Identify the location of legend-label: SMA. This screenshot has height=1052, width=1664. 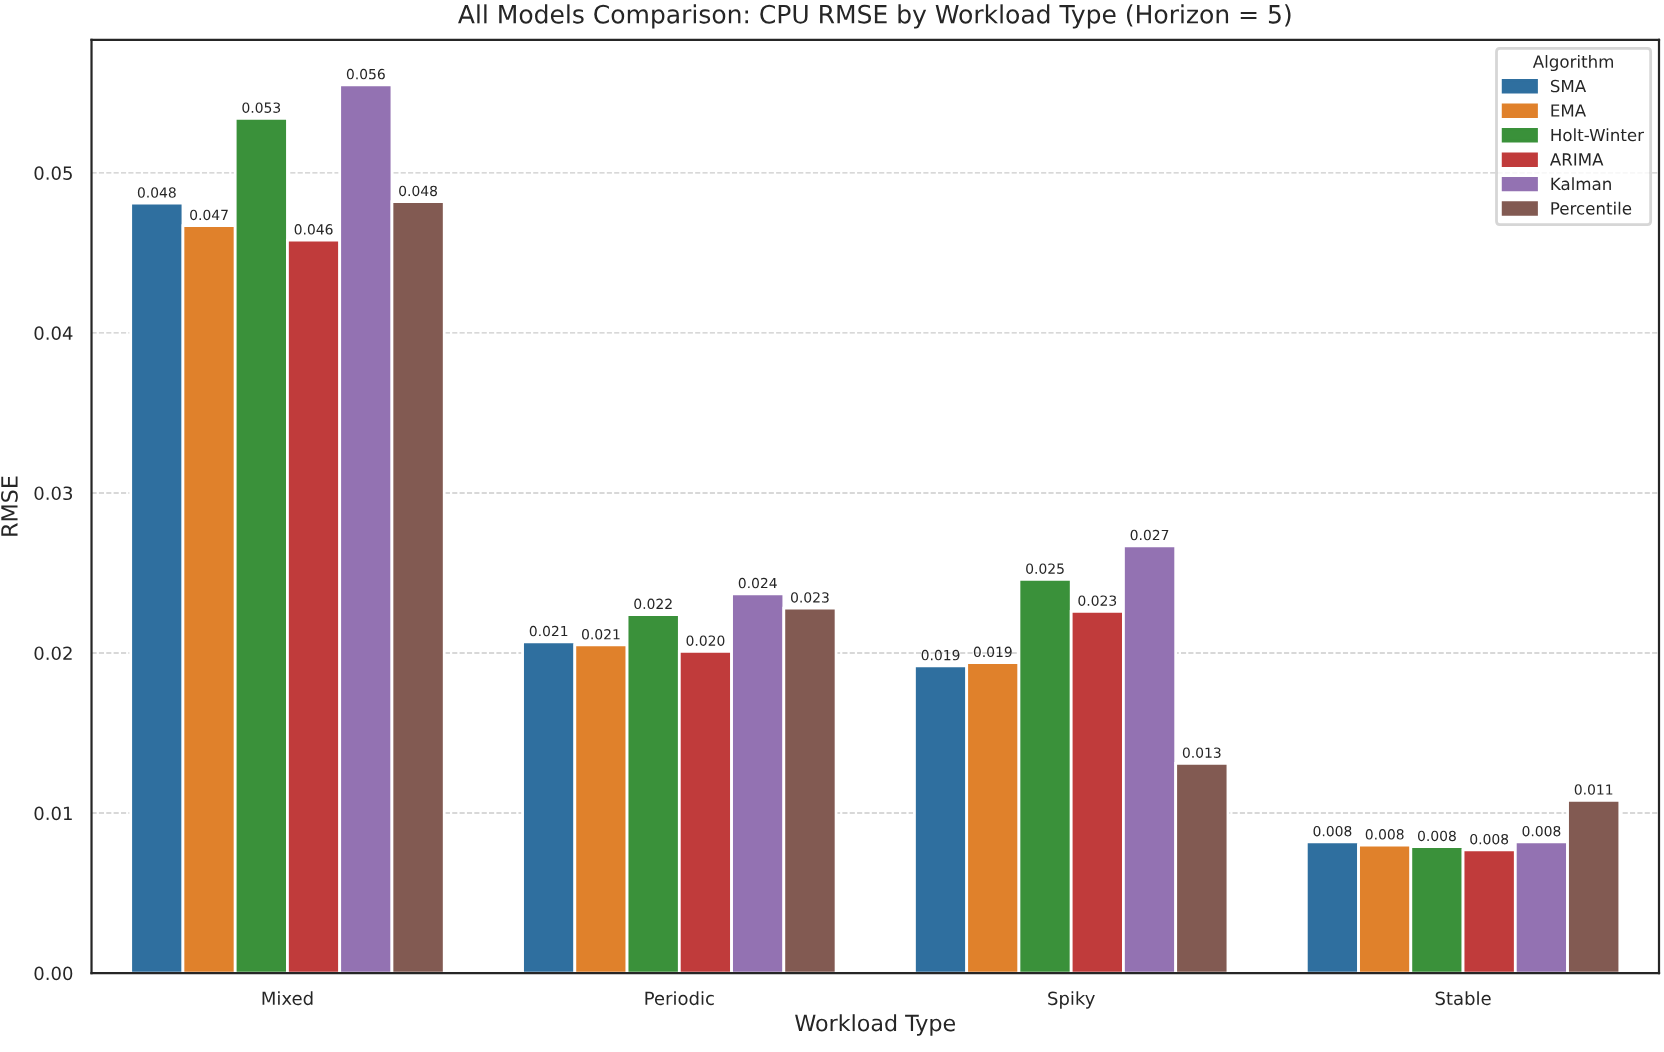
(1568, 86).